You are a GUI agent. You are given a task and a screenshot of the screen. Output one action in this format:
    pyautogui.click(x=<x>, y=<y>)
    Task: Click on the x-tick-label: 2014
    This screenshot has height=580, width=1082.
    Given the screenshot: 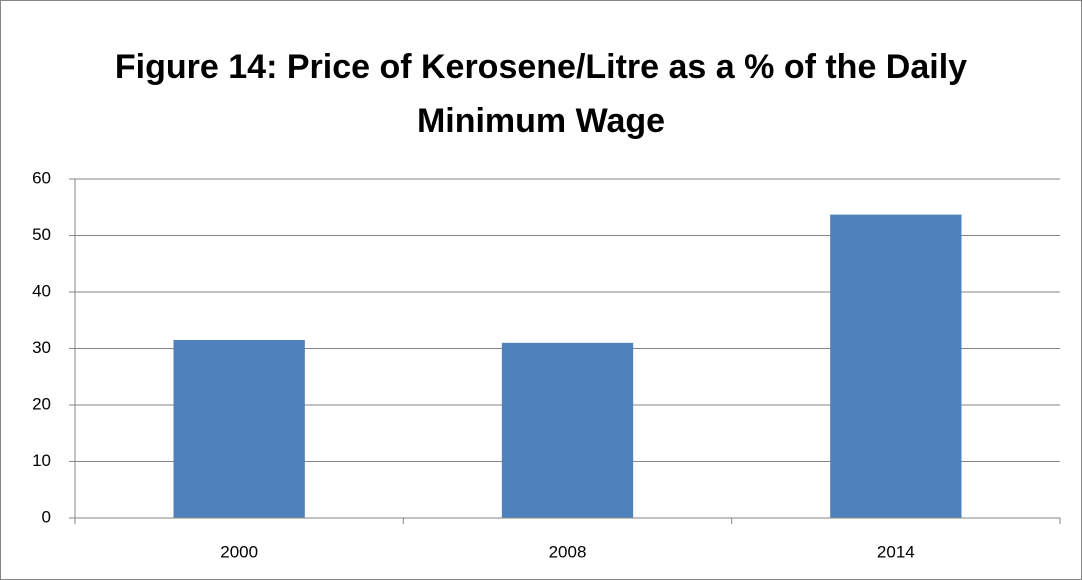 What is the action you would take?
    pyautogui.click(x=896, y=551)
    